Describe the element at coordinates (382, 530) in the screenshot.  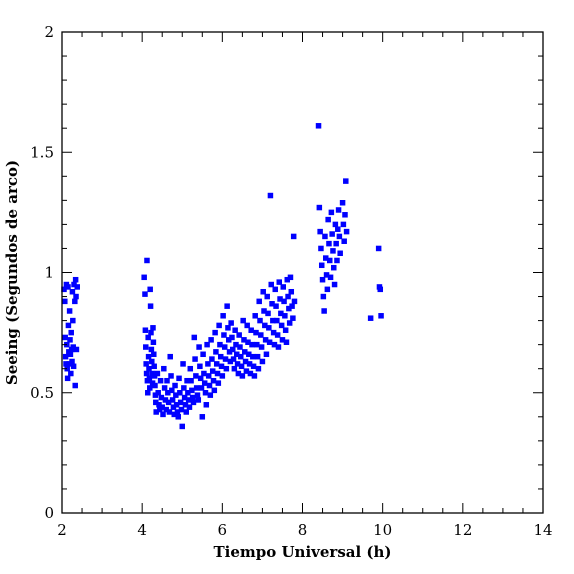
I see `x-tick-label: 10` at that location.